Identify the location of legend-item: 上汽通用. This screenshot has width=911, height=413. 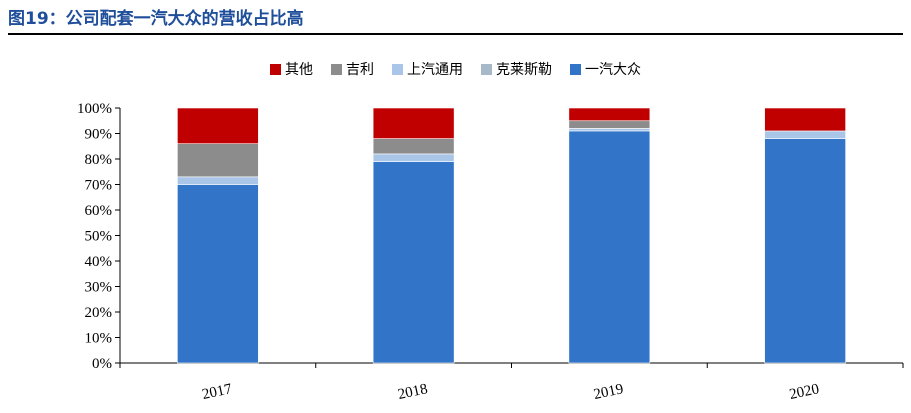
(427, 69).